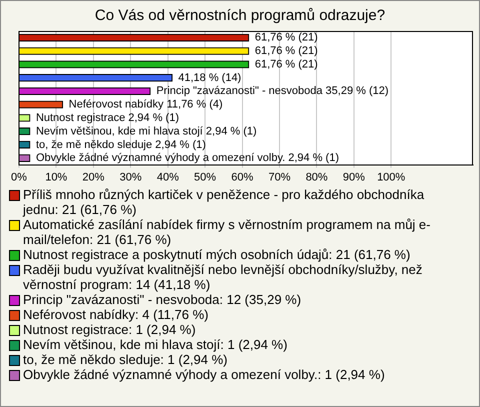  I want to click on data-label: to, že mě někdo sleduje 2,94 % (1), so click(121, 144).